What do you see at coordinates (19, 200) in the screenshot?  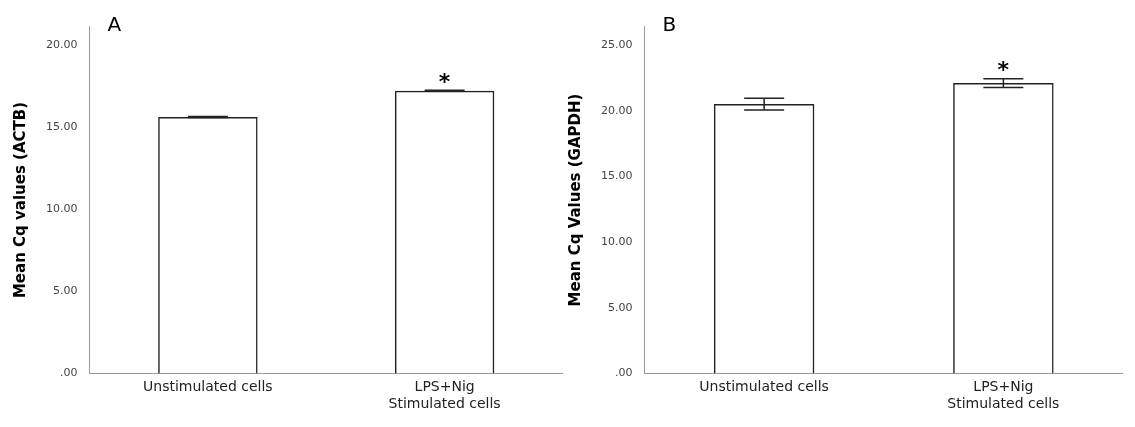 I see `y-axis-title: Mean Cq values (ACTB)` at bounding box center [19, 200].